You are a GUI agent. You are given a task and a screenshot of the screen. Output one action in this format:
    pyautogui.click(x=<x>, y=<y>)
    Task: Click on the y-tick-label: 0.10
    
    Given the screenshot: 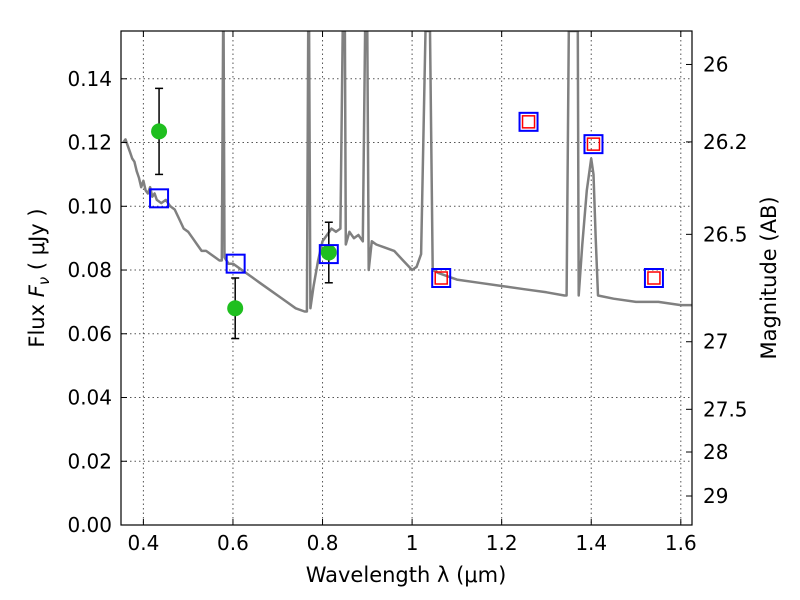 What is the action you would take?
    pyautogui.click(x=89, y=206)
    